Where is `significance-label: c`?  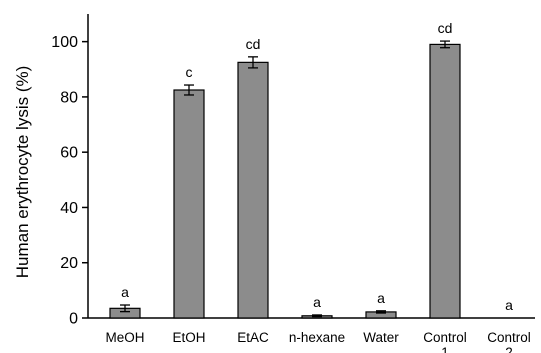 significance-label: c is located at coordinates (189, 72).